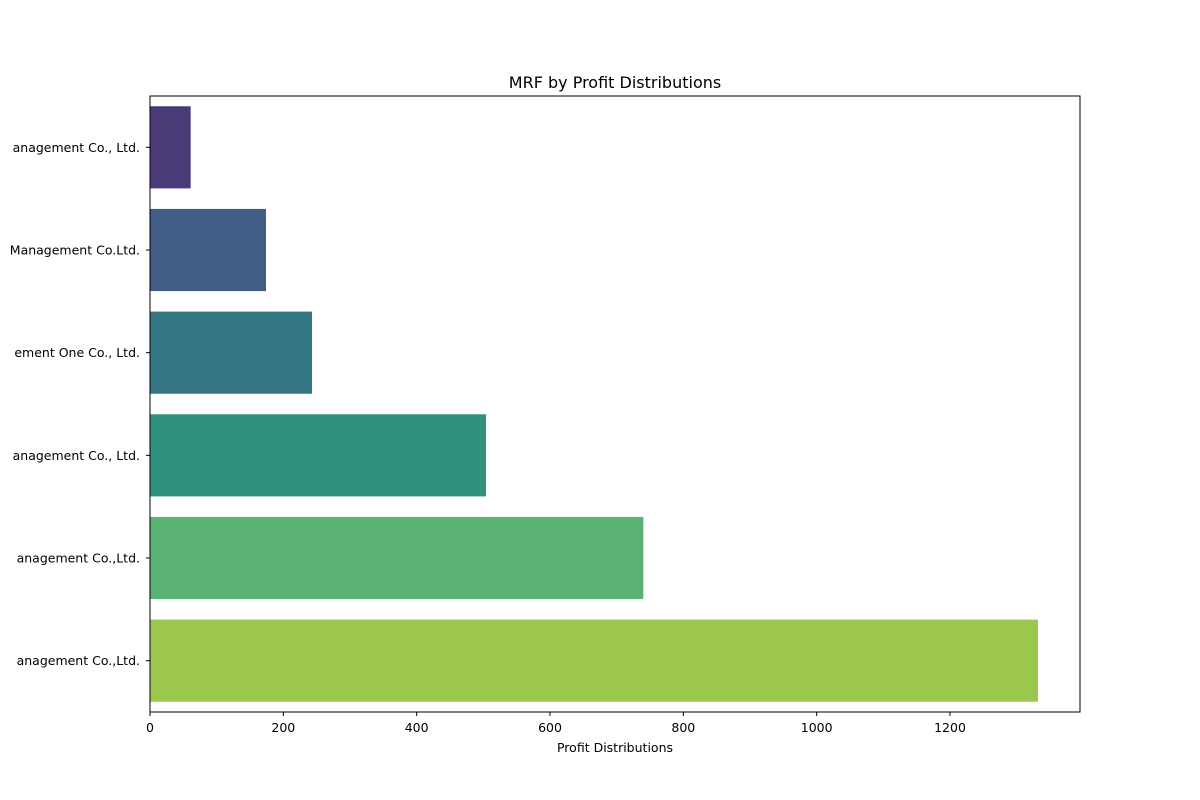 This screenshot has height=800, width=1200. Describe the element at coordinates (417, 727) in the screenshot. I see `x-tick-label-3: 400` at that location.